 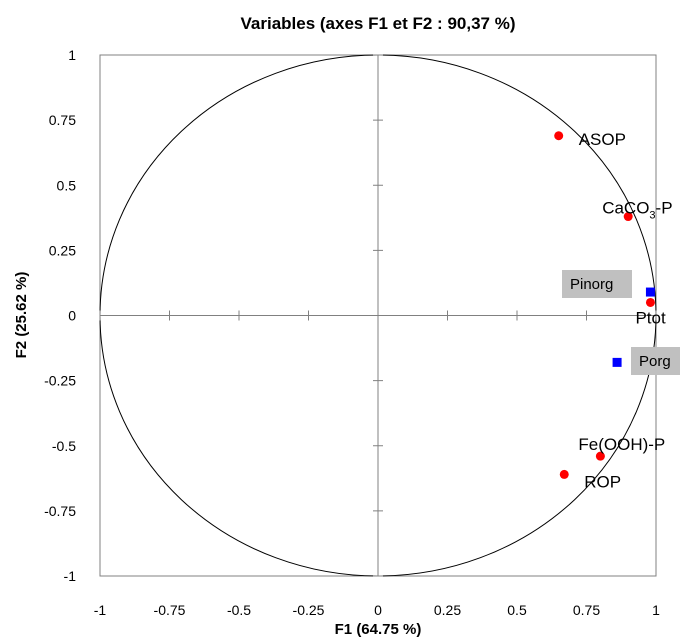 What do you see at coordinates (100, 610) in the screenshot?
I see `x-tick-label: -1` at bounding box center [100, 610].